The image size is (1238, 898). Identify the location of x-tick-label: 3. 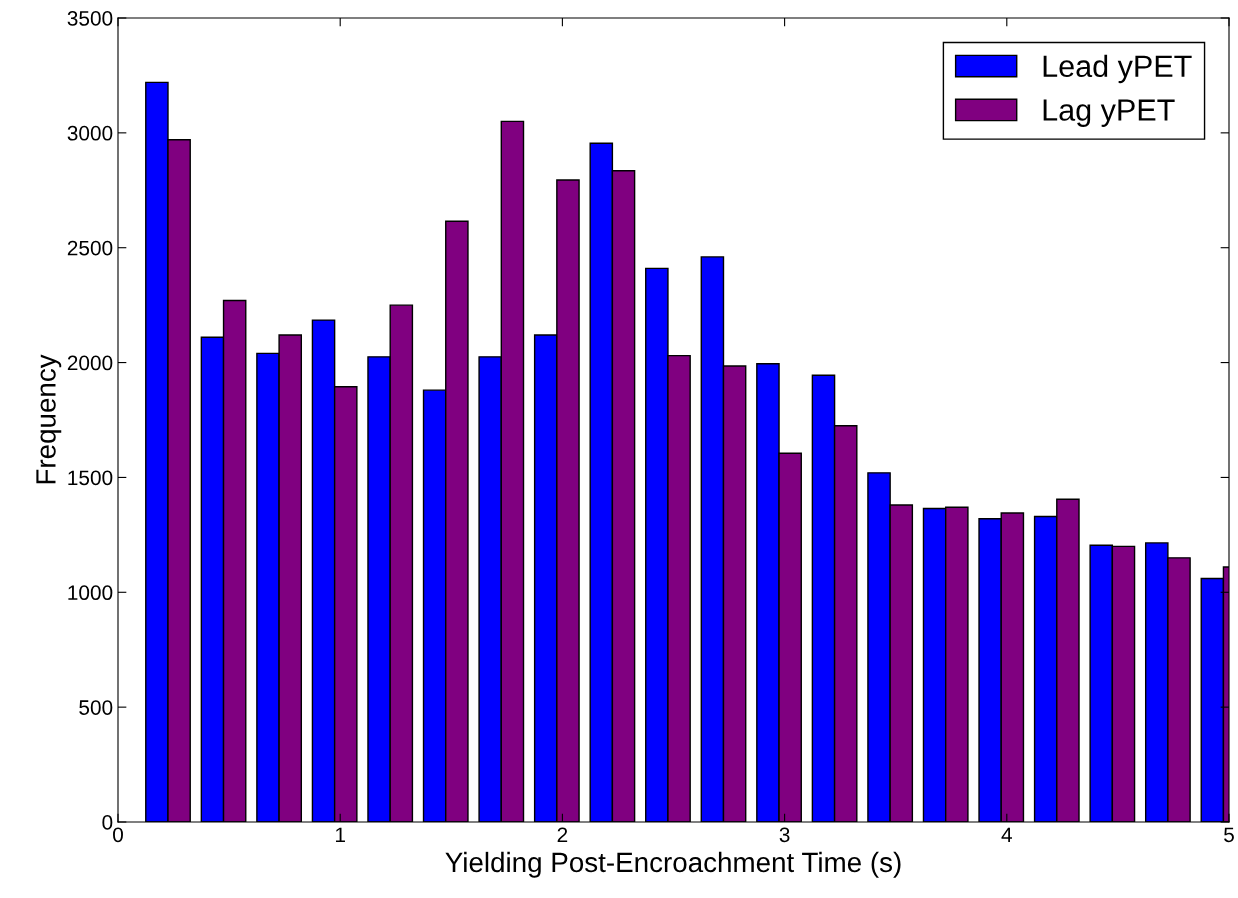
(784, 835).